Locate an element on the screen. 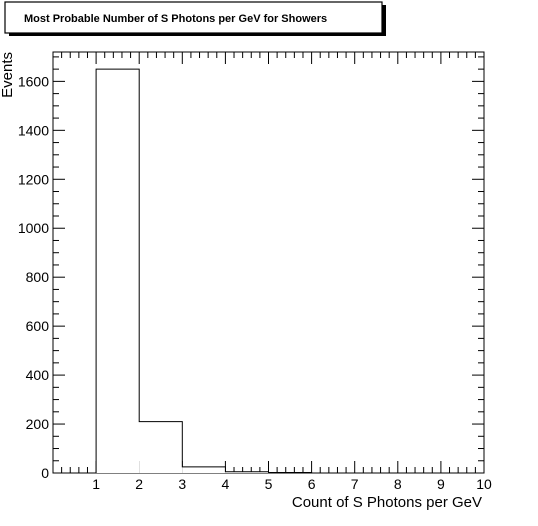 This screenshot has width=538, height=526. x-tick-label: 5 is located at coordinates (269, 484).